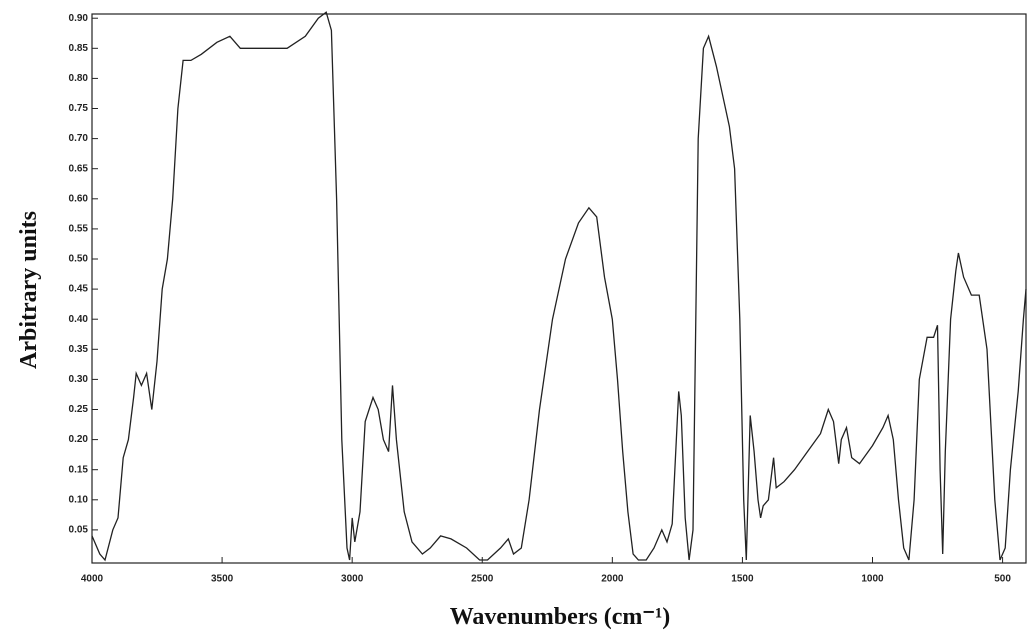  What do you see at coordinates (79, 138) in the screenshot?
I see `y-tick-label: 0.70` at bounding box center [79, 138].